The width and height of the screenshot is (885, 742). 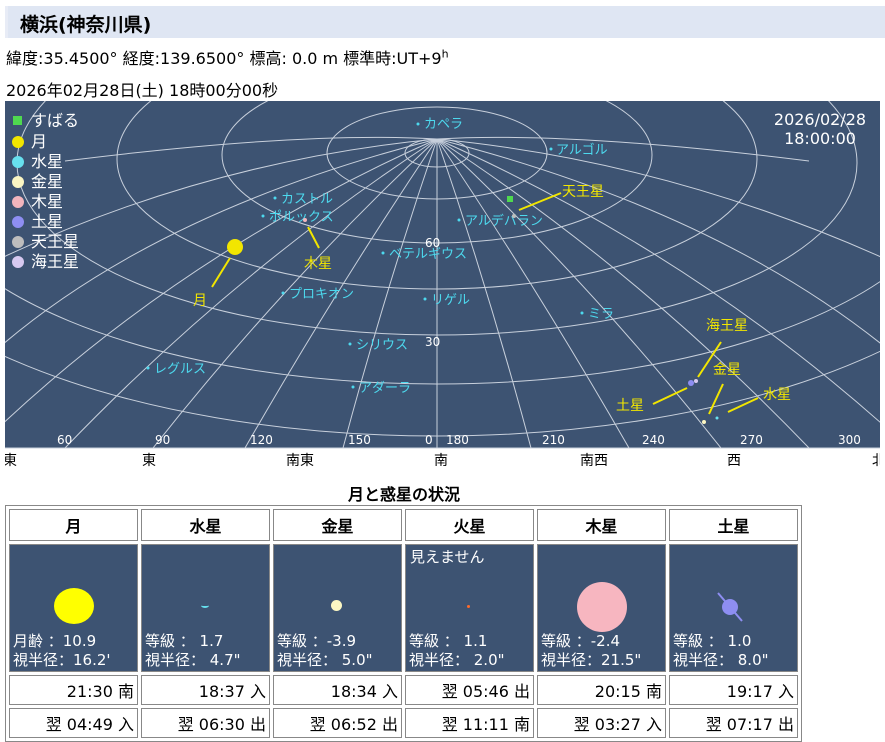 What do you see at coordinates (337, 723) in the screenshot?
I see `venus-event-2: 翌 06:52 出` at bounding box center [337, 723].